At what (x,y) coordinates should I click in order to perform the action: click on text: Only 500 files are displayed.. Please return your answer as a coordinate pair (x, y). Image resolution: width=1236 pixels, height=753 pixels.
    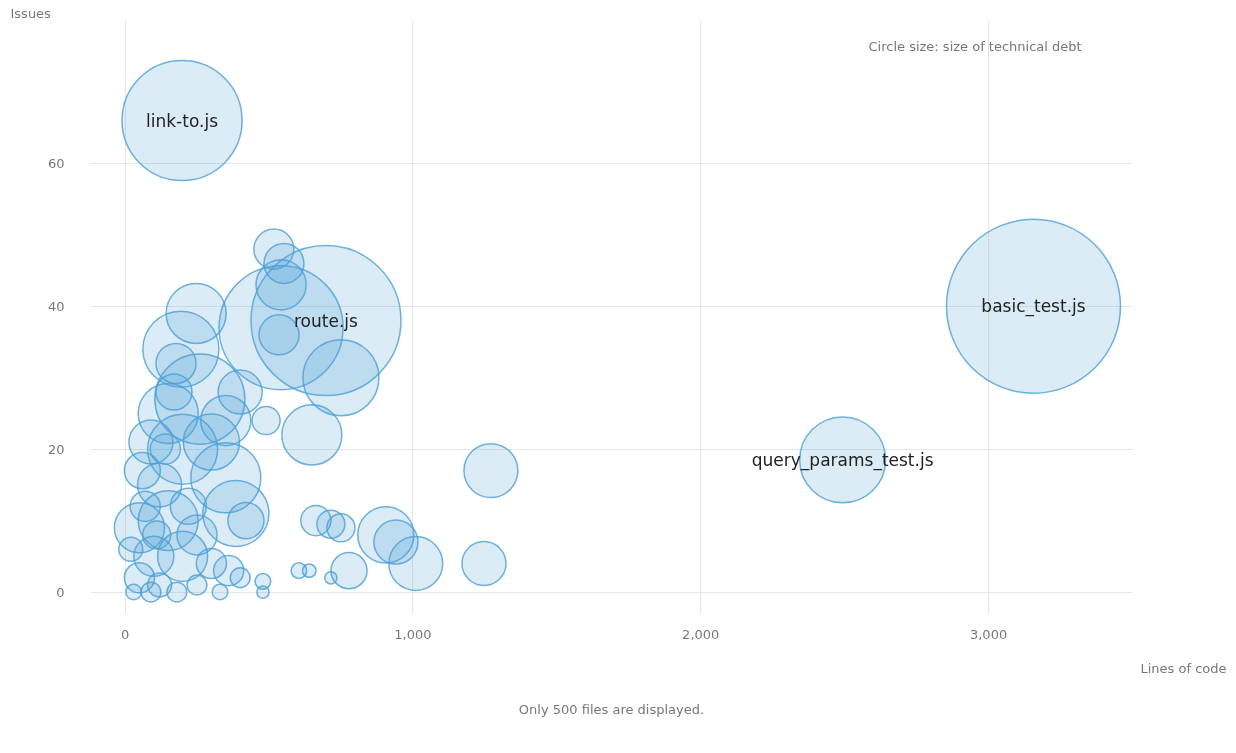
    Looking at the image, I should click on (611, 709).